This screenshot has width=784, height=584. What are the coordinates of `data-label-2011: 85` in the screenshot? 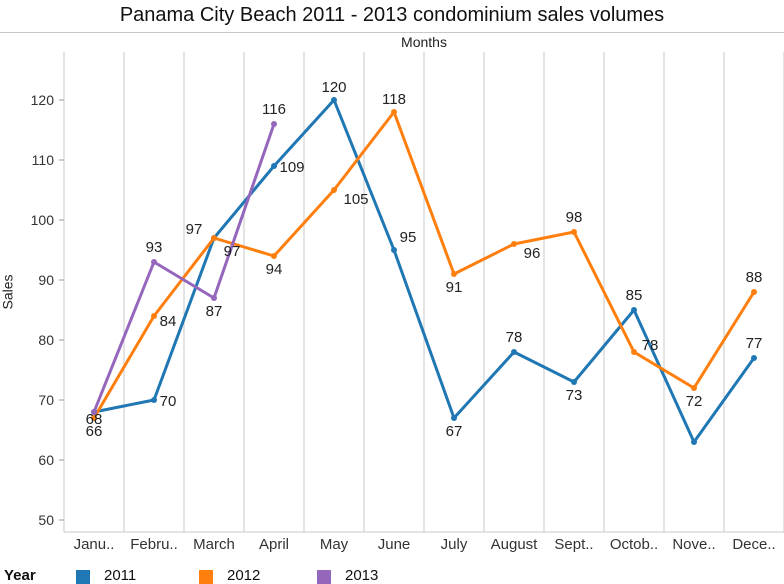 It's located at (634, 295).